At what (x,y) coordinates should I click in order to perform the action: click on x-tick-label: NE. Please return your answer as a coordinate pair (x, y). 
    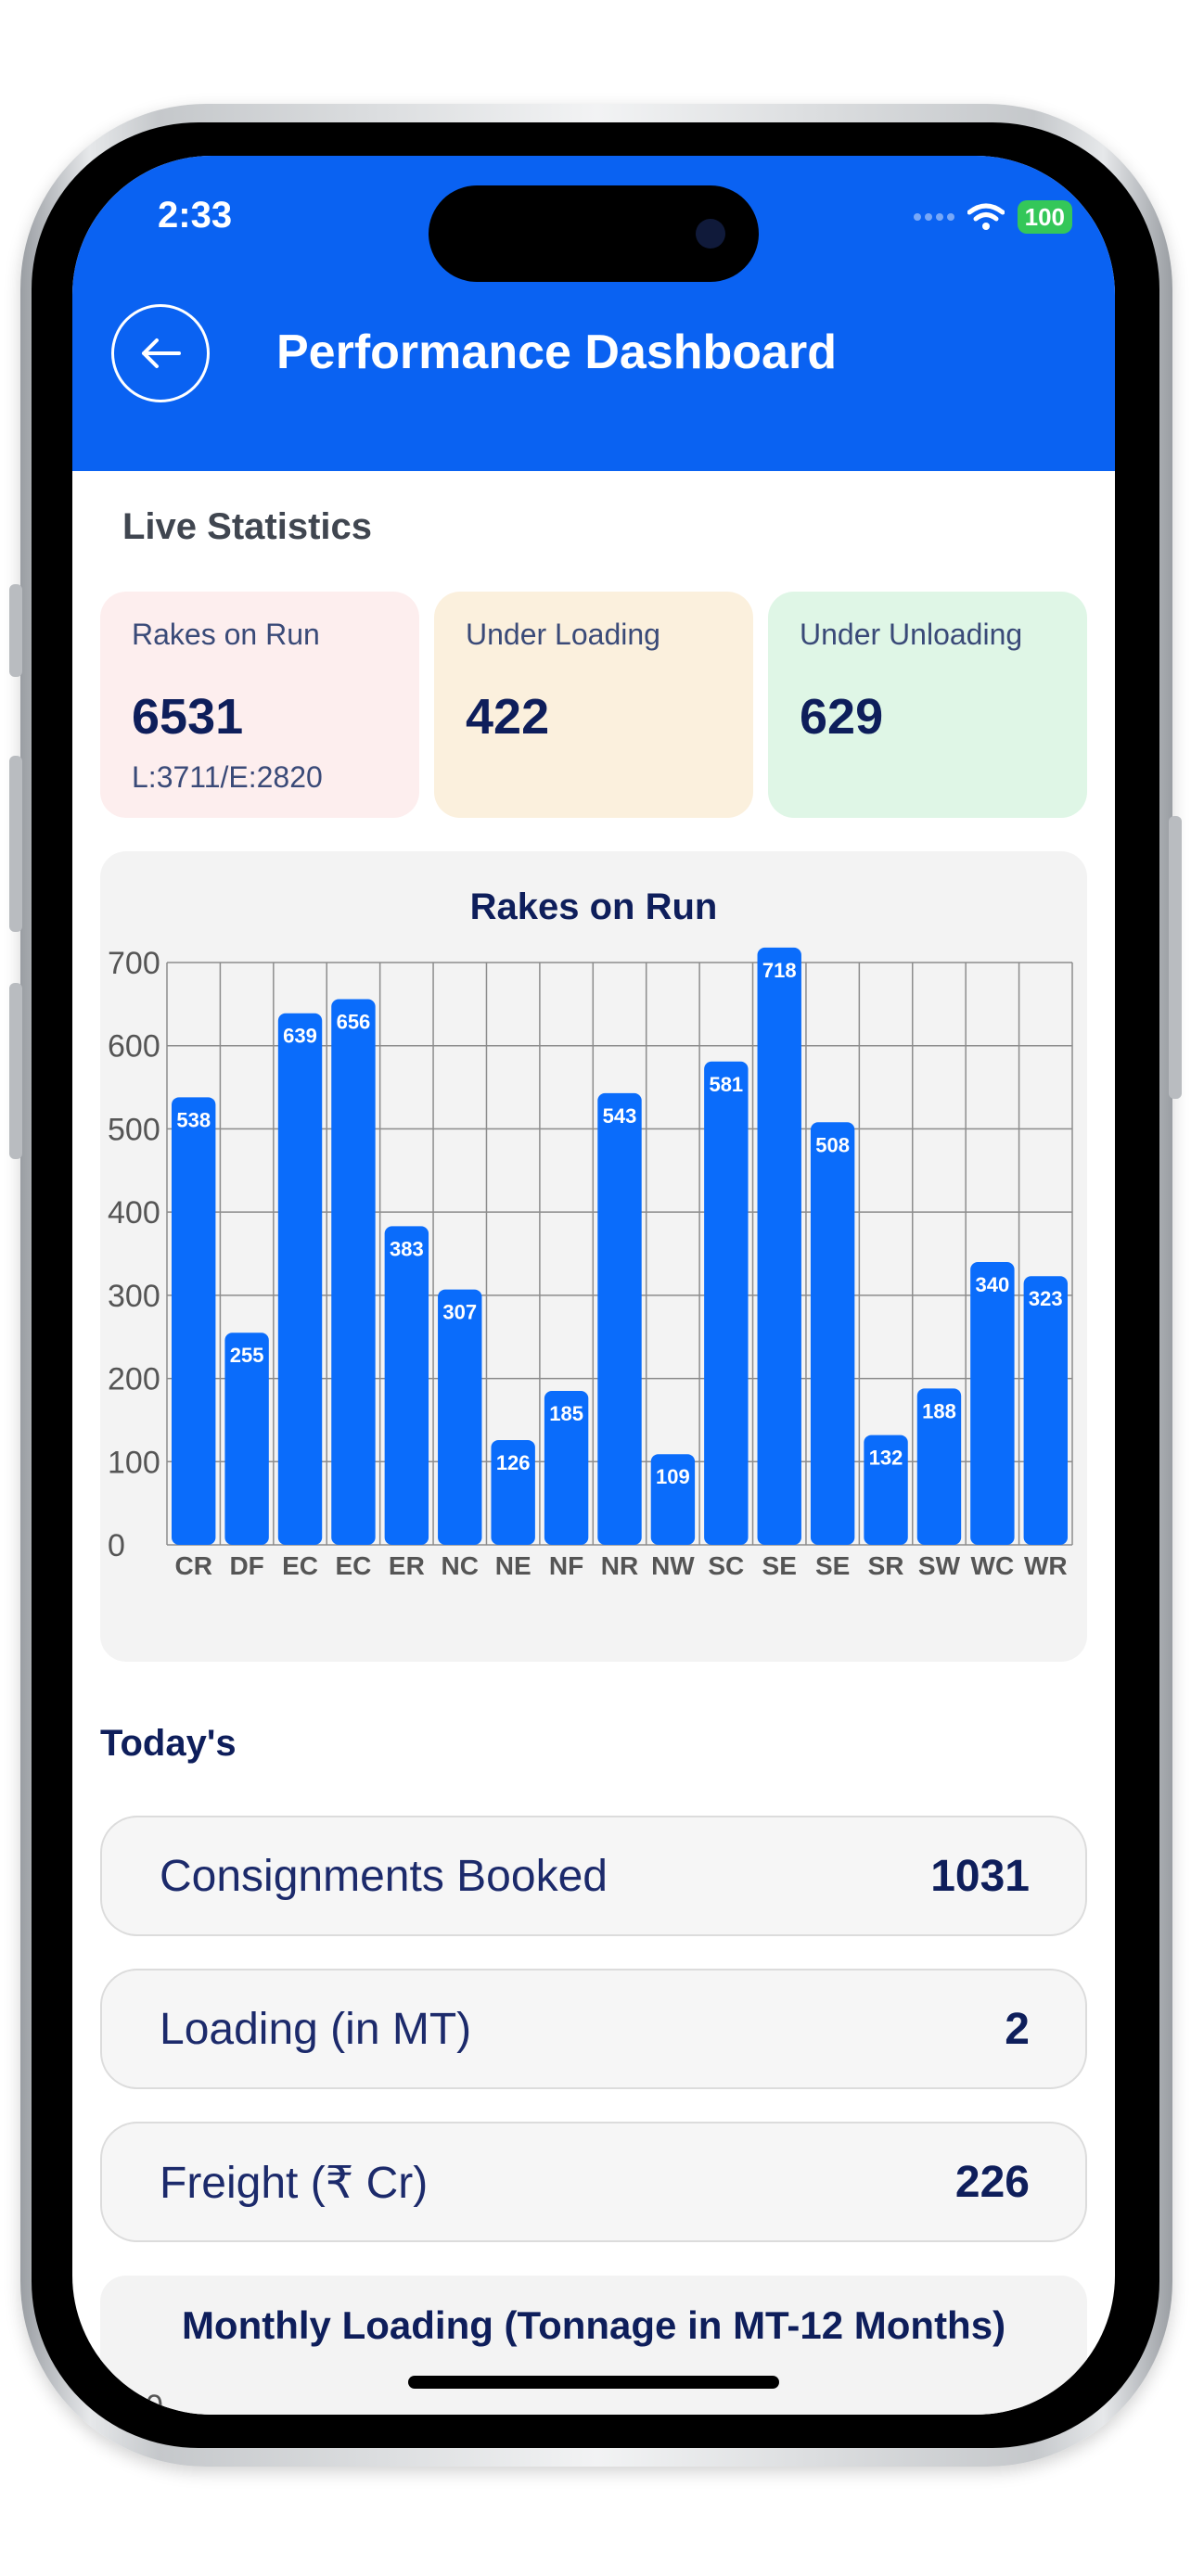
    Looking at the image, I should click on (513, 1565).